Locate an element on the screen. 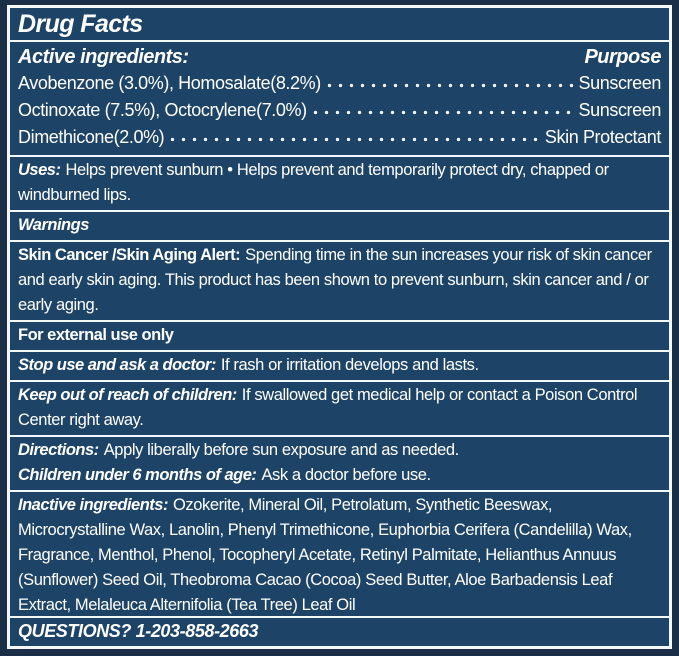  stop-use-label: Stop use and ask a doctor: is located at coordinates (117, 365).